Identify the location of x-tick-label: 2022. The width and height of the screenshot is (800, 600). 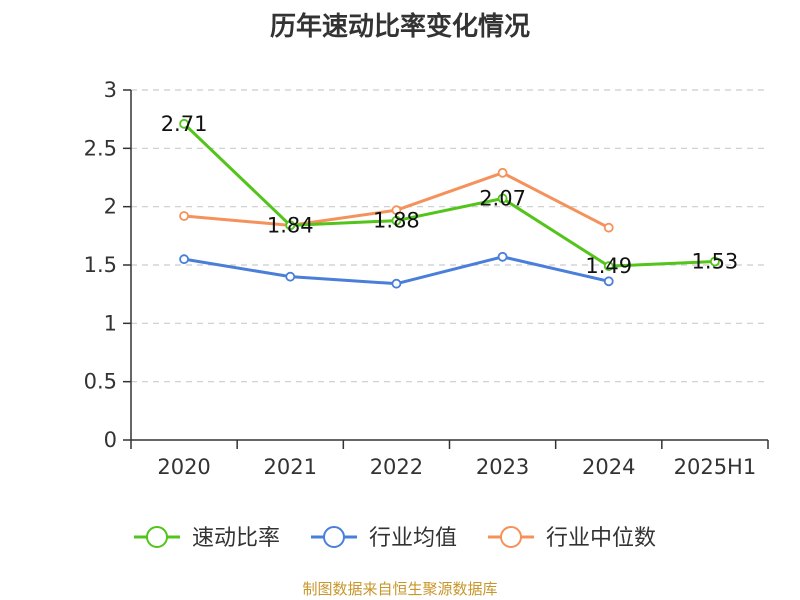
(396, 467).